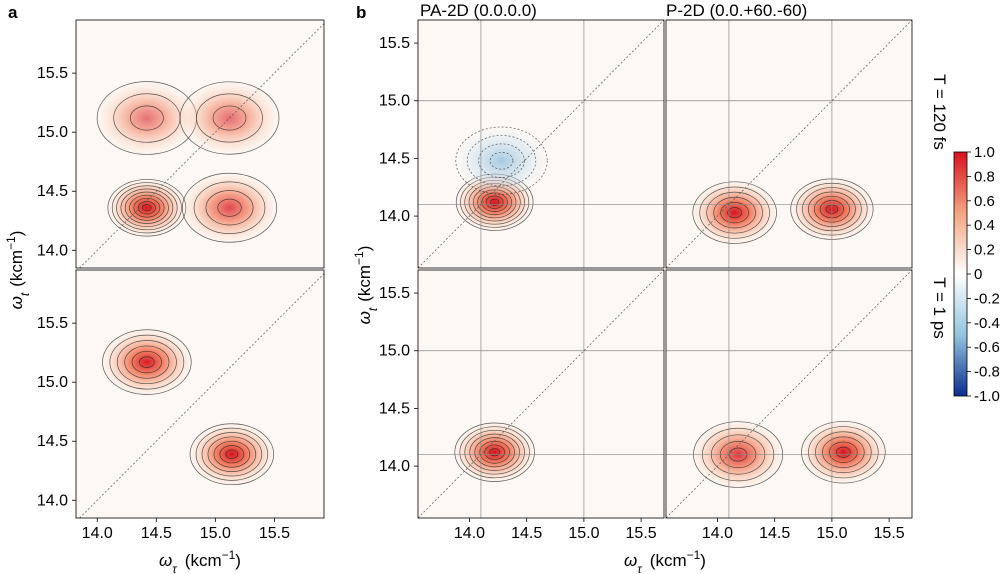 The image size is (1004, 574). I want to click on x-axis-label-b: ωτ (kcm−1), so click(665, 561).